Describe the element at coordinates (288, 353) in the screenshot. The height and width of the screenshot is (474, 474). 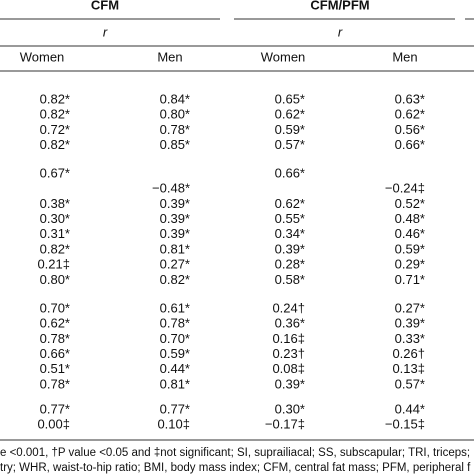
I see `cell: 0.23†` at that location.